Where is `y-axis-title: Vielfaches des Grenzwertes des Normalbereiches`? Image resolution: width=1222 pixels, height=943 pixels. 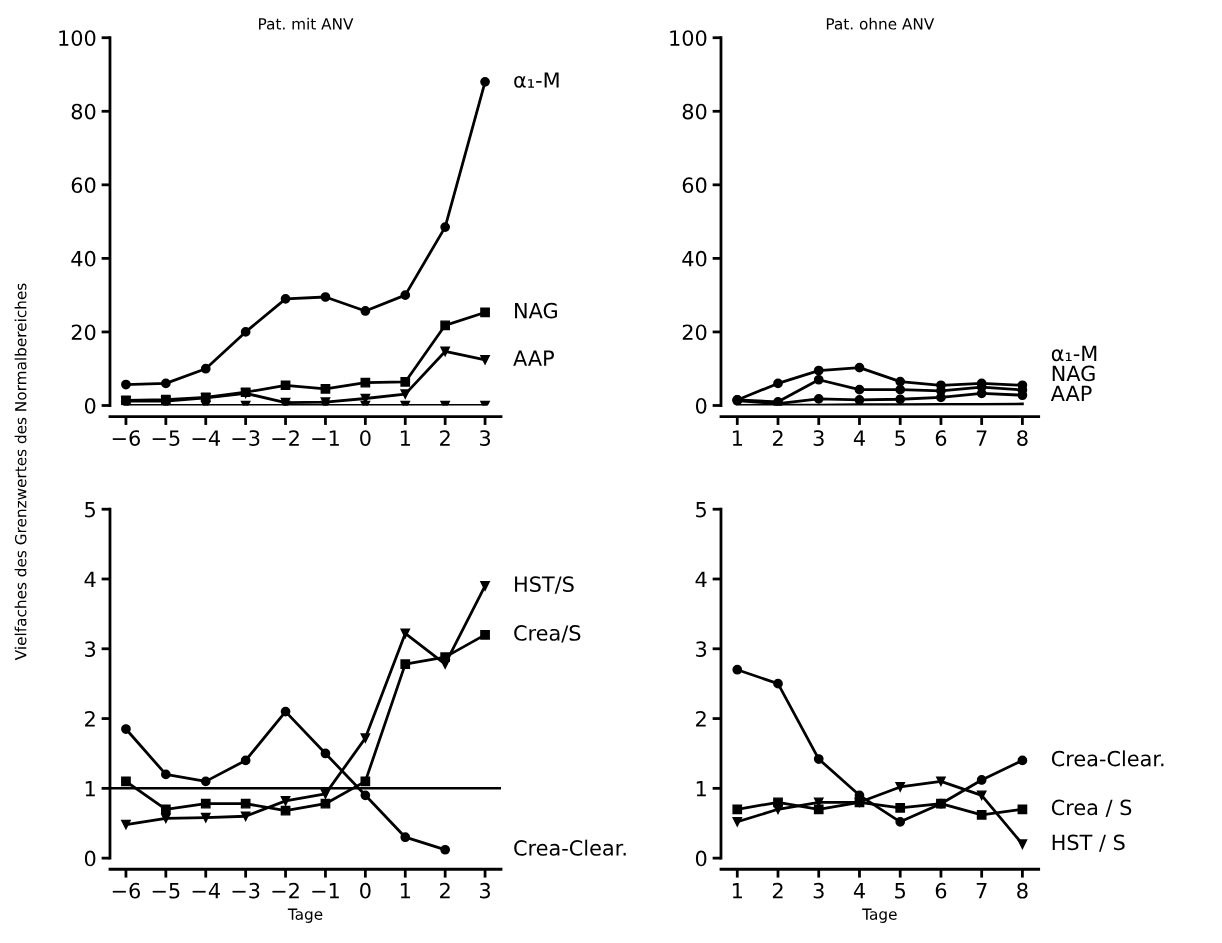
y-axis-title: Vielfaches des Grenzwertes des Normalbereiches is located at coordinates (20, 472).